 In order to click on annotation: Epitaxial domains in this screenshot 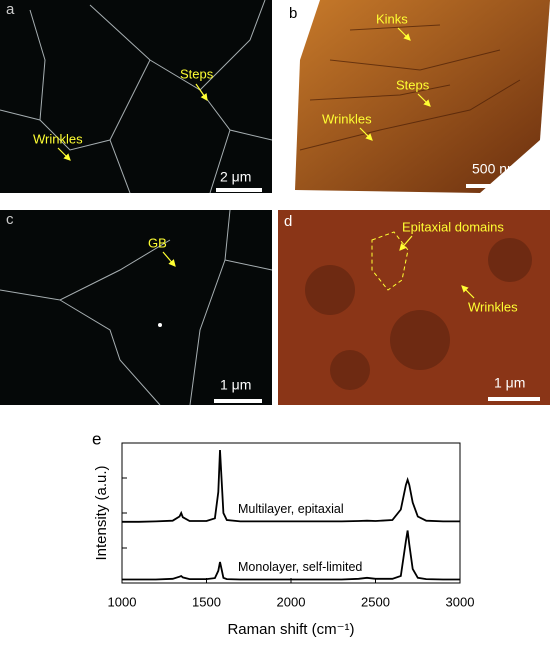, I will do `click(453, 226)`.